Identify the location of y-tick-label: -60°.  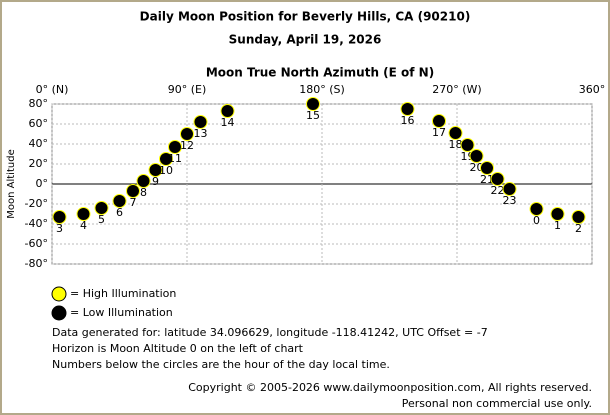
(36, 243).